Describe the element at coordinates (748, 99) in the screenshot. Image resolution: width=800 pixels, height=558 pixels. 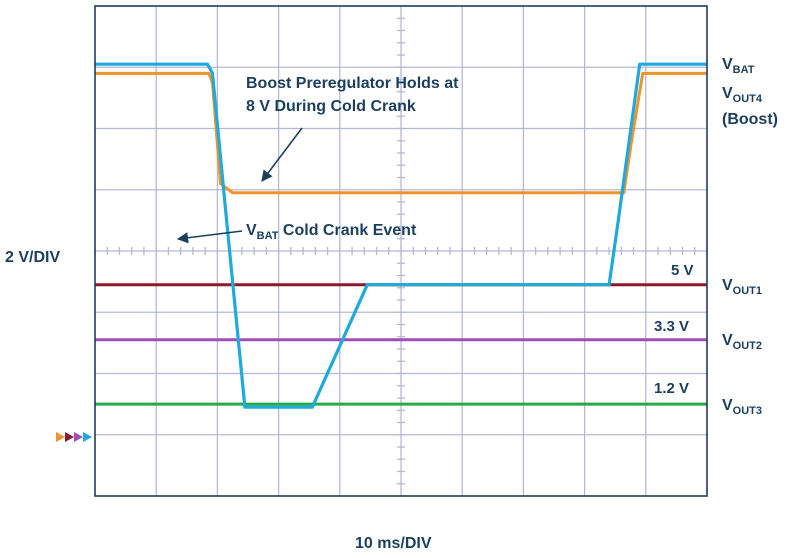
I see `channel-label-vout4-sub: OUT4` at that location.